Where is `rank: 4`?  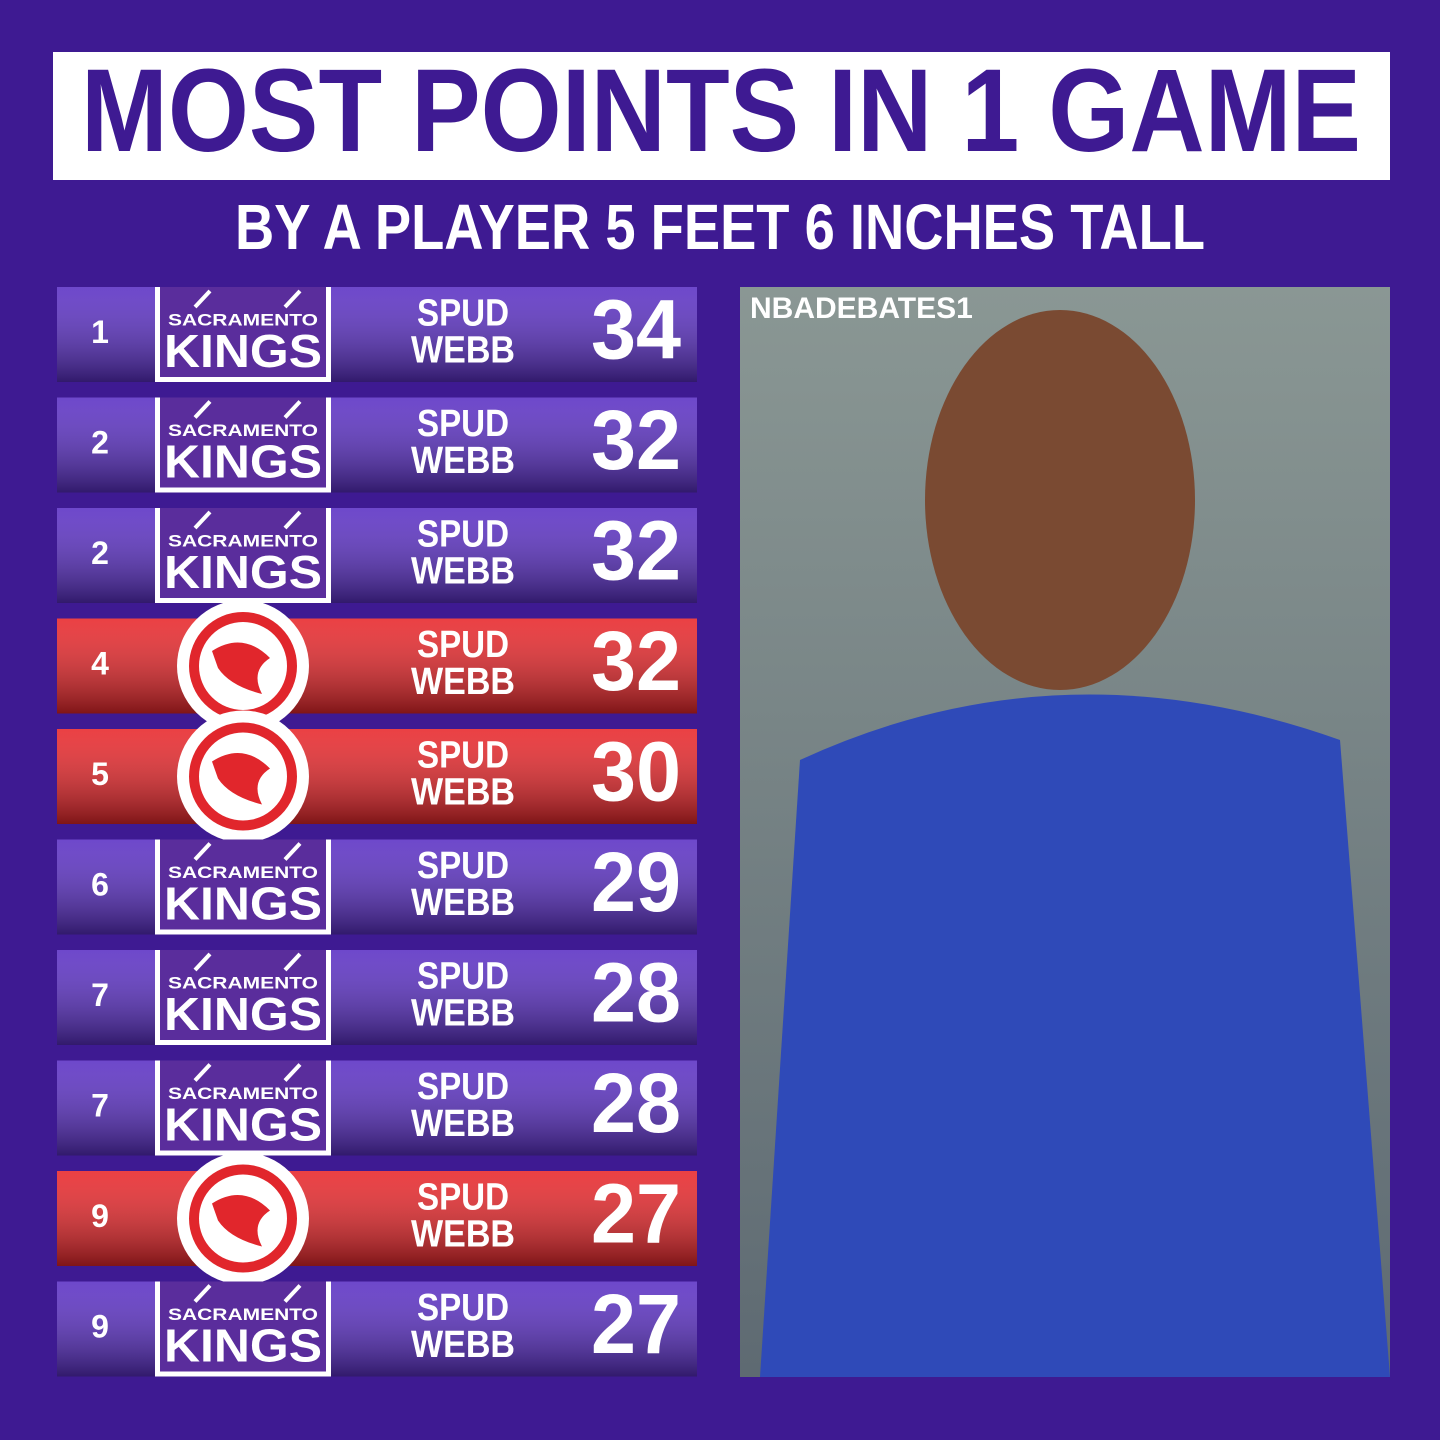 rank: 4 is located at coordinates (100, 663).